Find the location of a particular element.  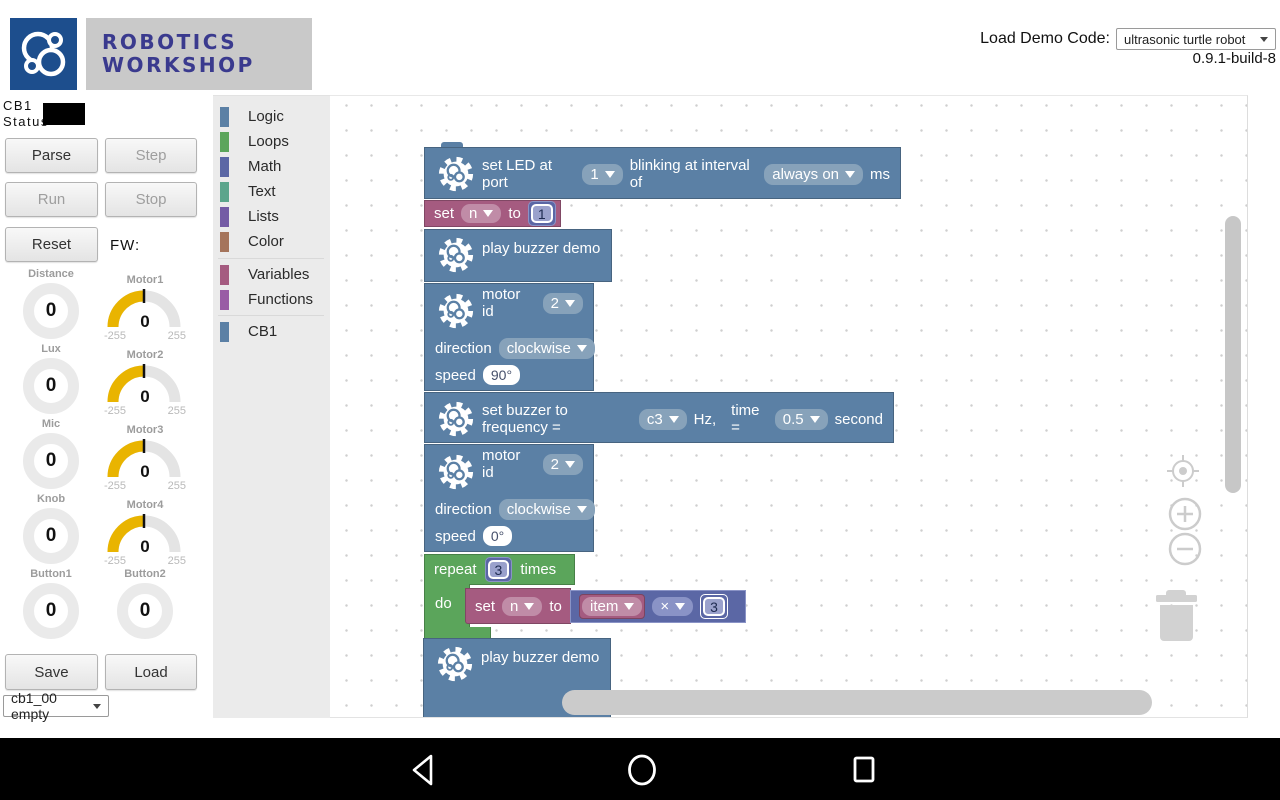

demo-code-value: ultrasonic turtle robot is located at coordinates (1185, 39).